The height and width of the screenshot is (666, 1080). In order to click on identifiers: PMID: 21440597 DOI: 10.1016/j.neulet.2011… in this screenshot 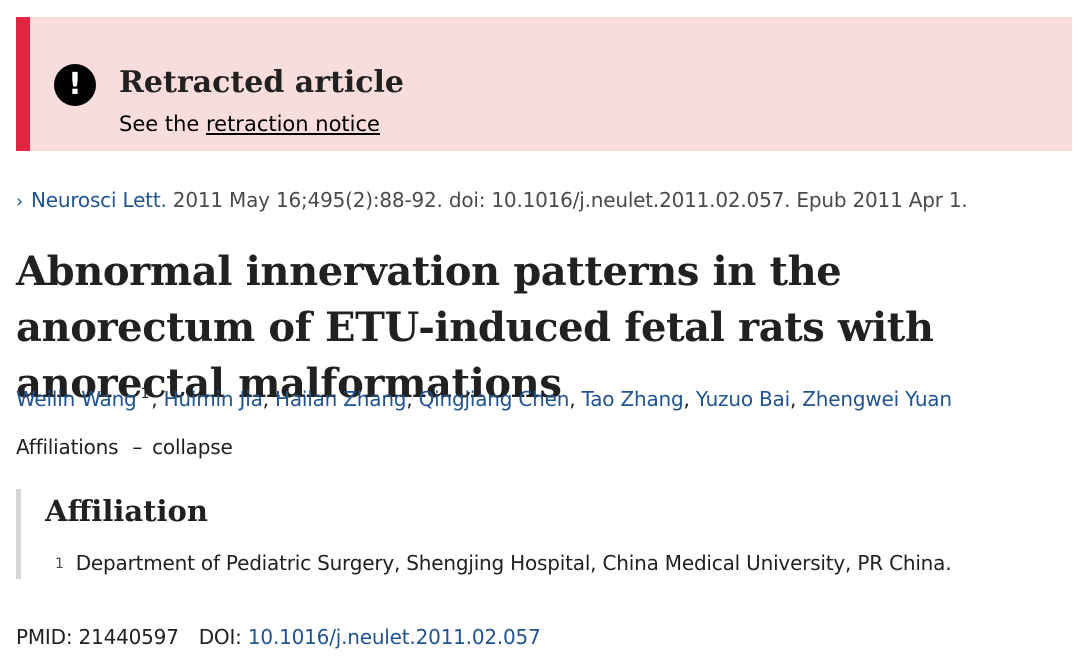, I will do `click(278, 637)`.